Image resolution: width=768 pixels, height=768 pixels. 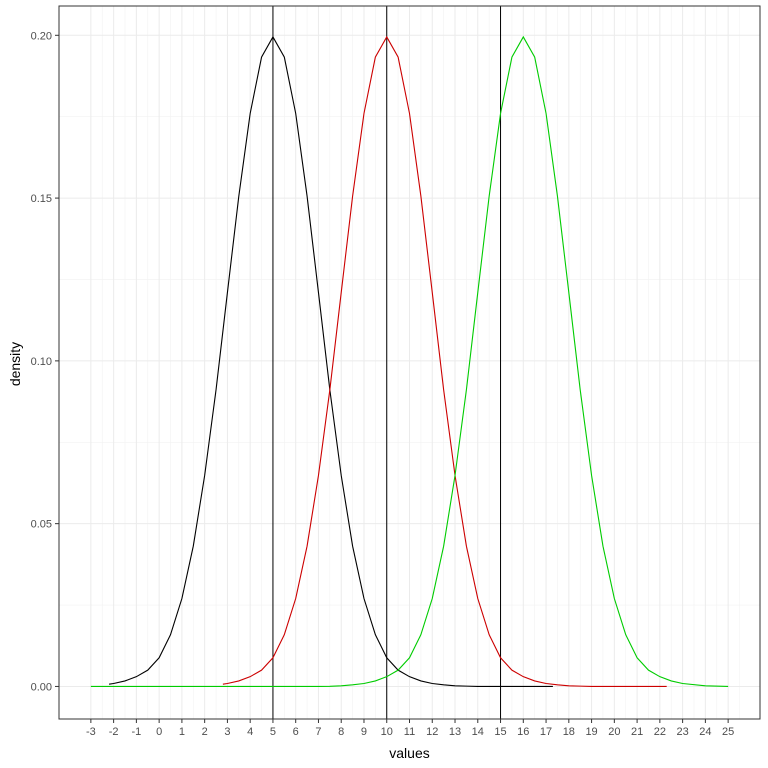 I want to click on x-tick-label: 18, so click(x=569, y=732).